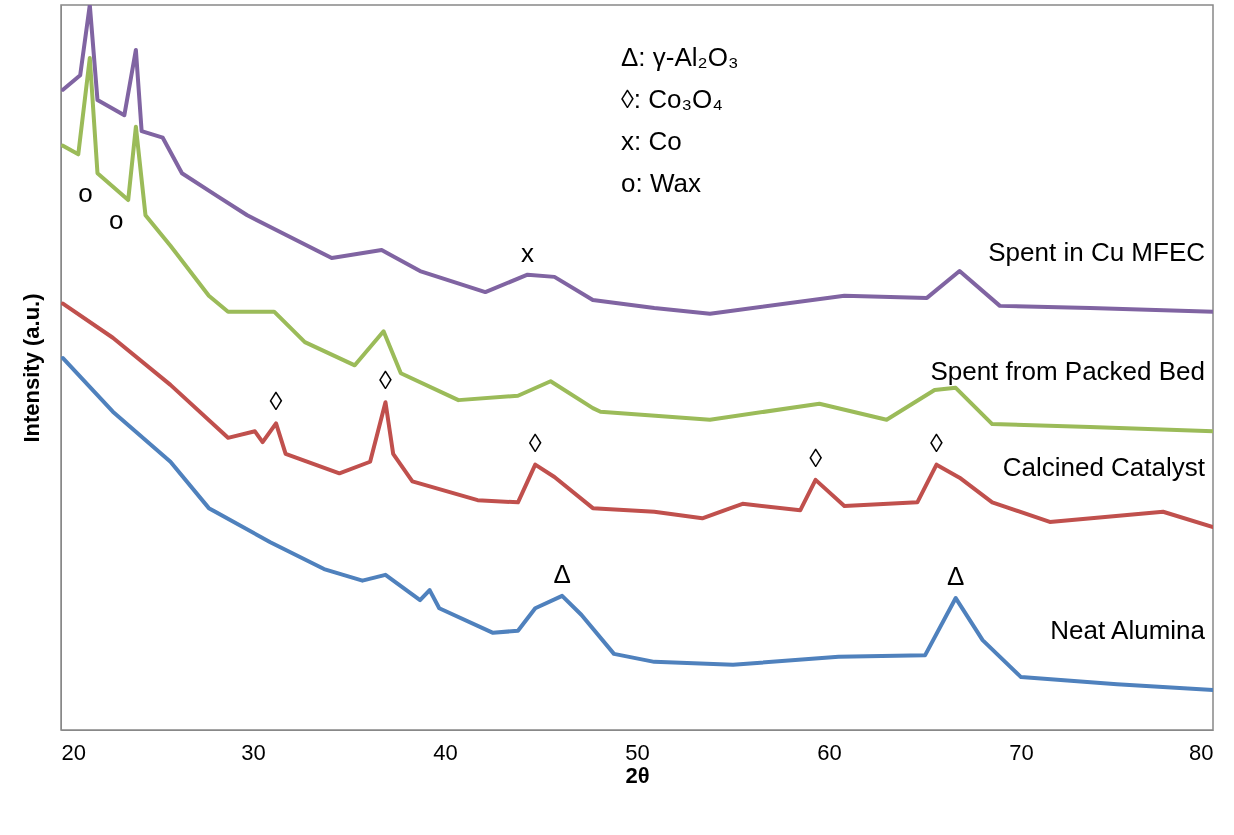 The image size is (1234, 835). Describe the element at coordinates (445, 752) in the screenshot. I see `x-tick-label: 40` at that location.